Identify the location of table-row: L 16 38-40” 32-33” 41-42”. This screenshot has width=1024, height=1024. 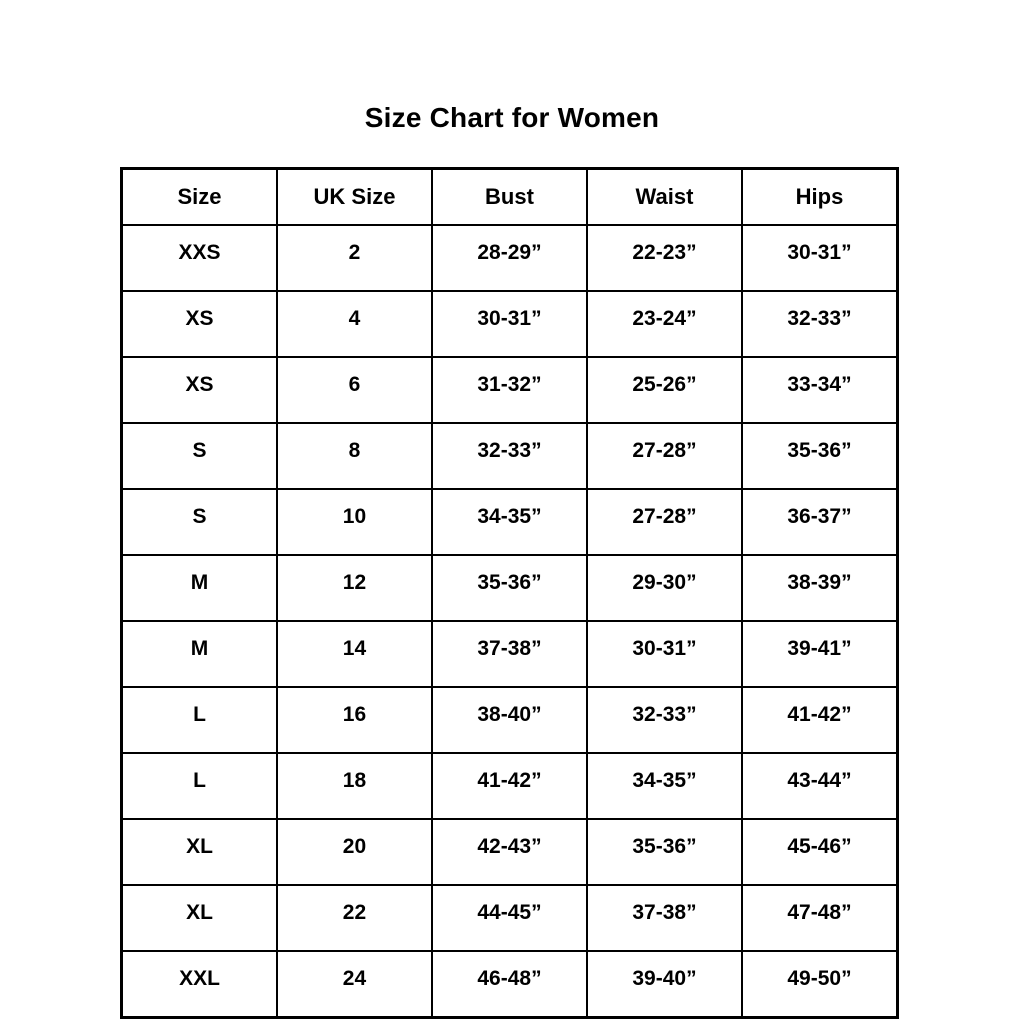
(509, 720).